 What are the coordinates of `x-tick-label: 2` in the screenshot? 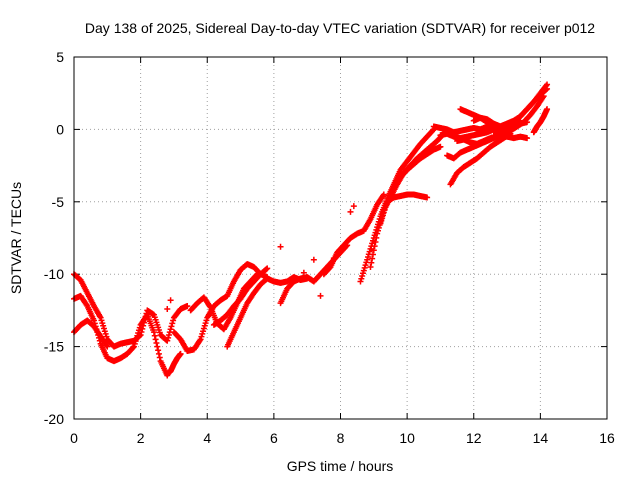 It's located at (141, 438).